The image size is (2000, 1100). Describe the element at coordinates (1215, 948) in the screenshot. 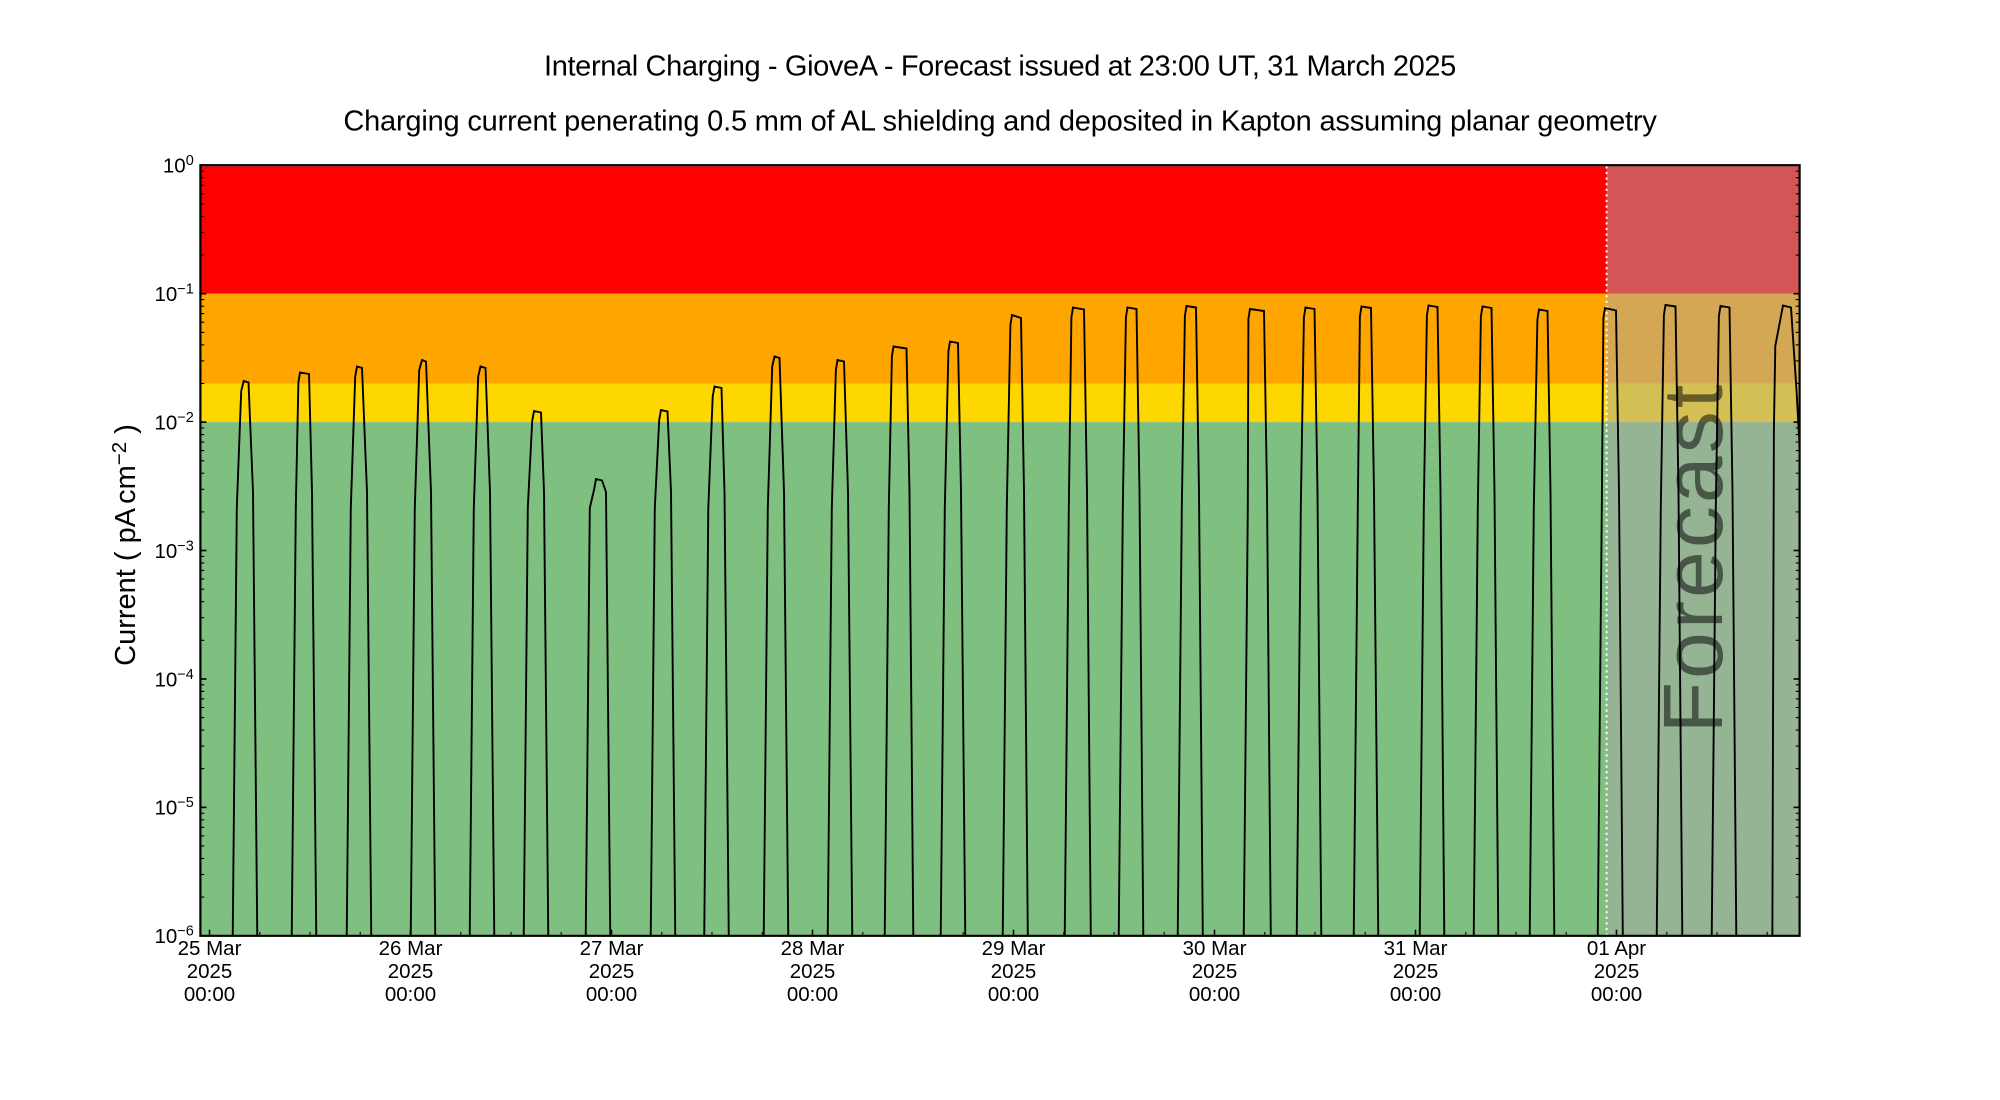

I see `svg-text: 30 Mar` at that location.